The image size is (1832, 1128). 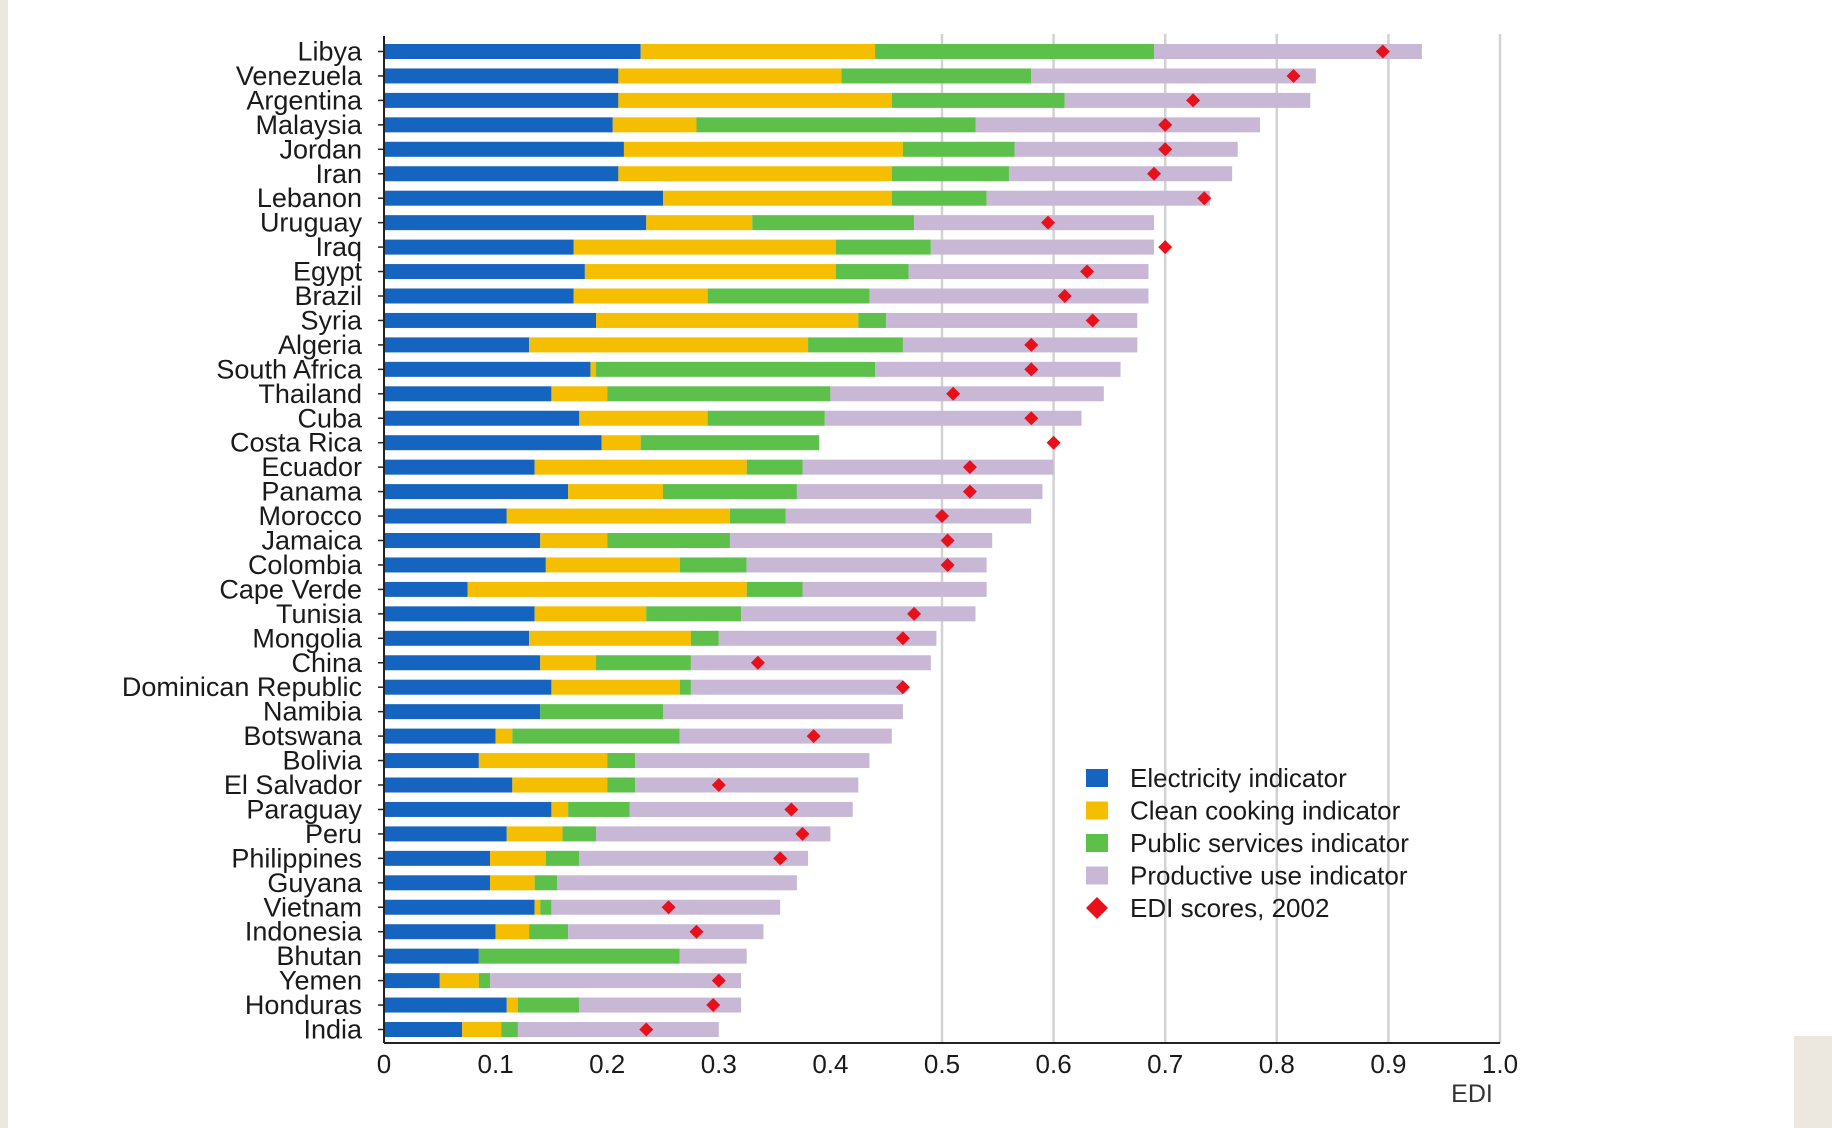 I want to click on category-label: Thailand, so click(x=310, y=394).